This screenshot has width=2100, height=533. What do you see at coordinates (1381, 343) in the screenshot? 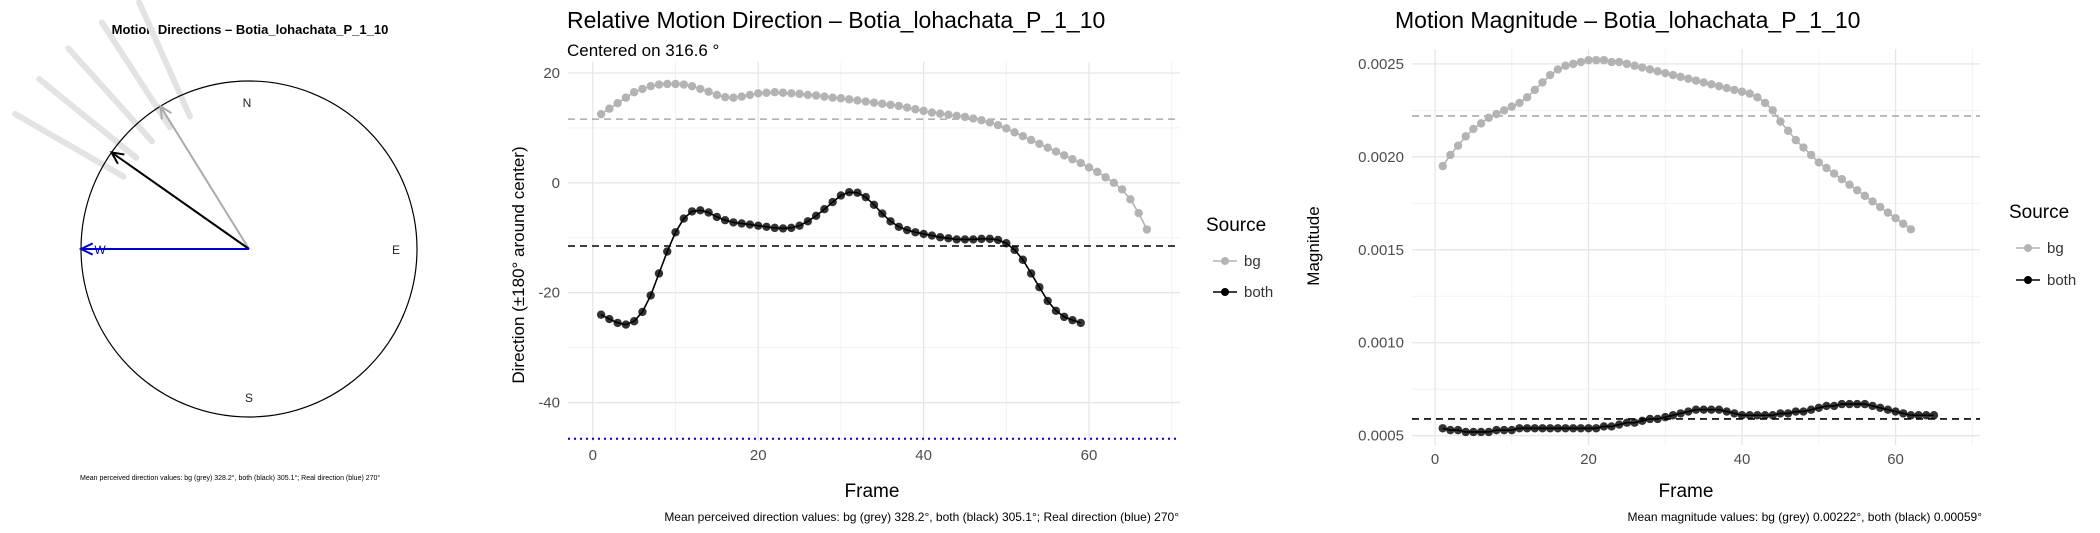
I see `y-tick-label: 0.0010` at bounding box center [1381, 343].